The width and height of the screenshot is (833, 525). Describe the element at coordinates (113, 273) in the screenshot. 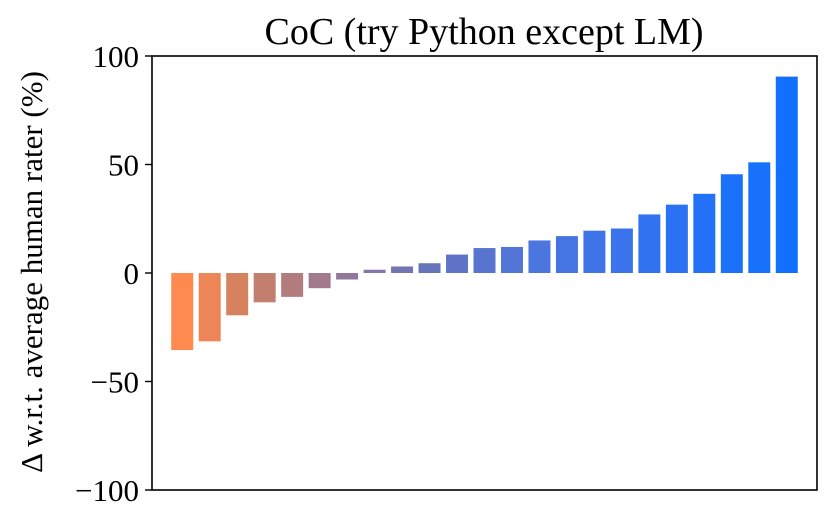

I see `y-axis-ticks: 100 50 0 −50 −100` at that location.